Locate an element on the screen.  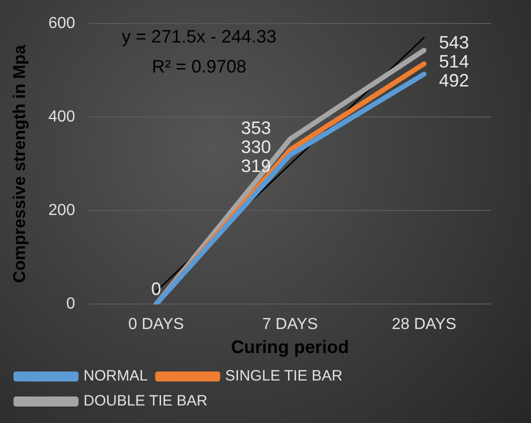
data-label: 543 is located at coordinates (454, 42).